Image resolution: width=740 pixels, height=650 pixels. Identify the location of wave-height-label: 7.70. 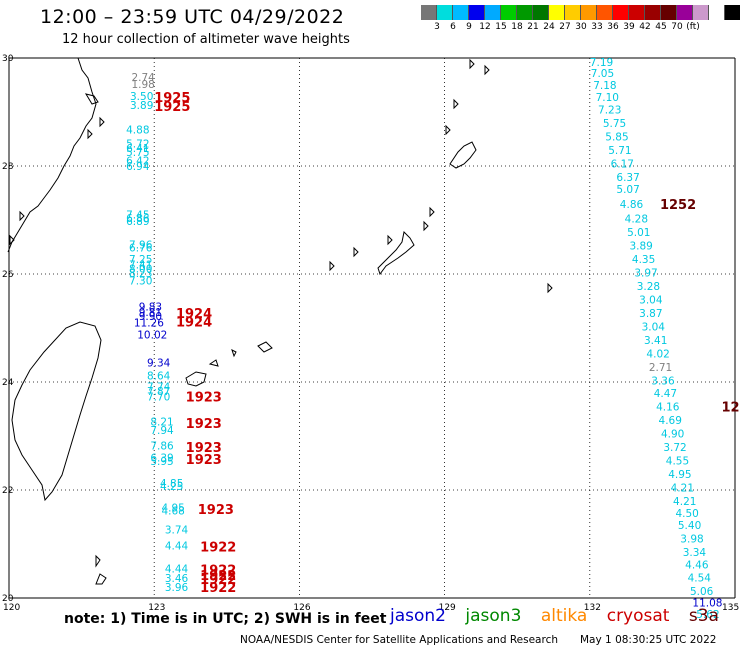
(158, 398).